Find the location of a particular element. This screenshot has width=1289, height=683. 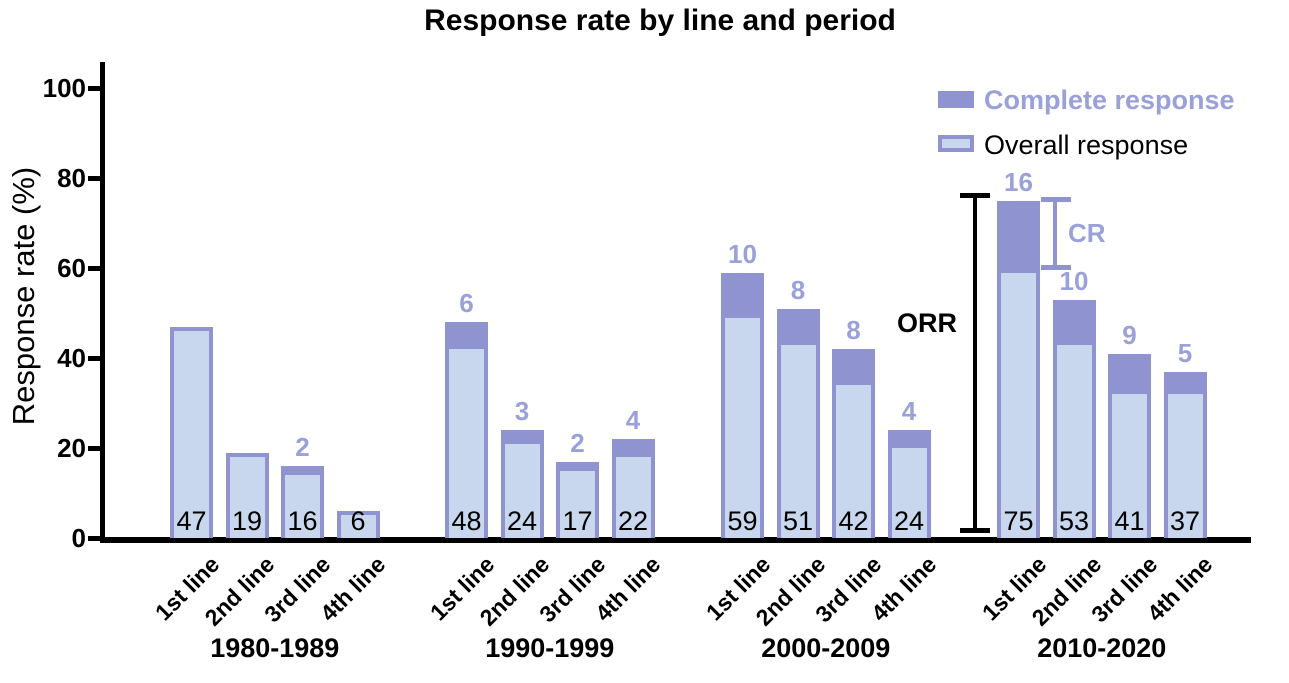

bar-1990-1999-1st line is located at coordinates (466, 430).